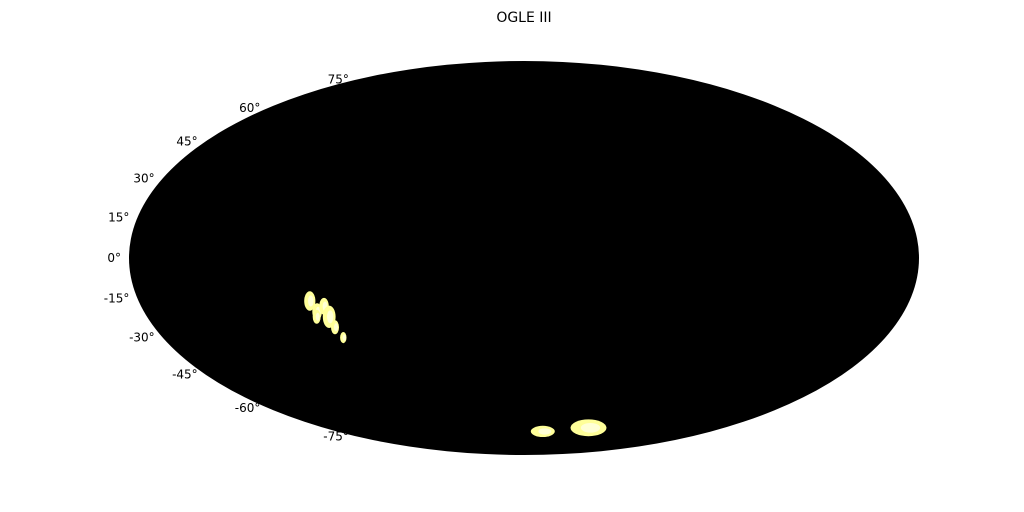  I want to click on lat-tick-label: 0°, so click(114, 258).